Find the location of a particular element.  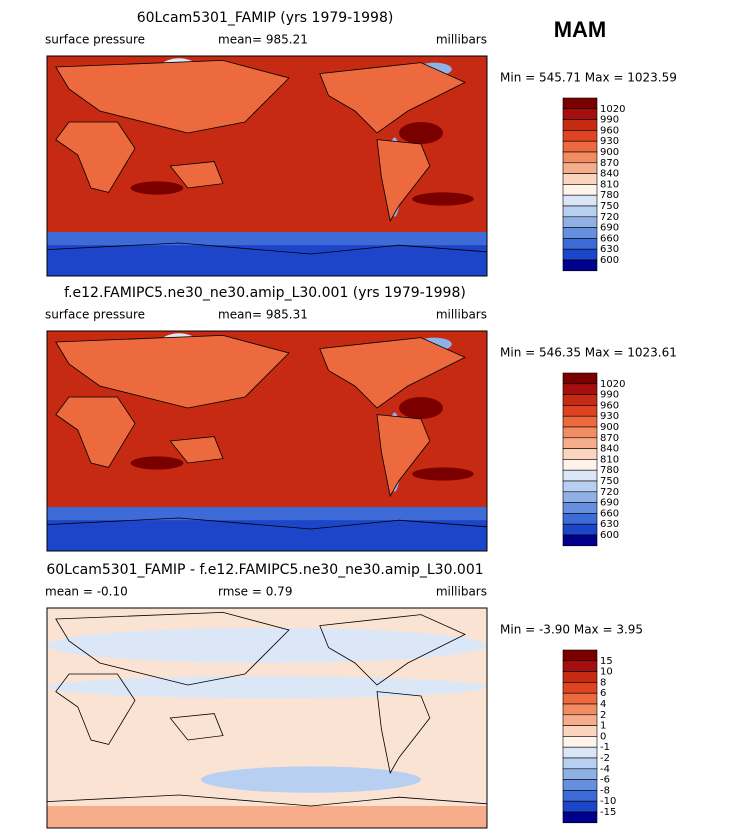

north-america is located at coordinates (392, 650).